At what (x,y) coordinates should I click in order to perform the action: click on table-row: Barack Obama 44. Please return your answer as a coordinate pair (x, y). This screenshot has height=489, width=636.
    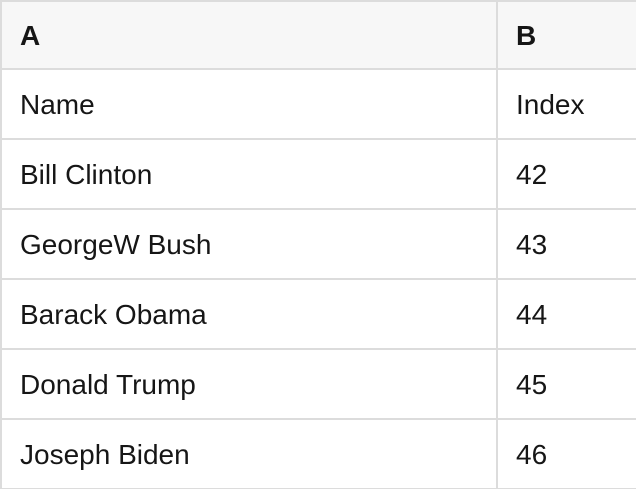
    Looking at the image, I should click on (319, 315).